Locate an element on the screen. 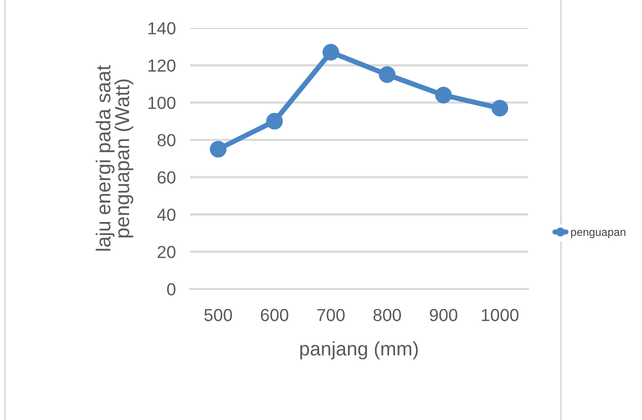 The width and height of the screenshot is (642, 420). x-tick-label: 900 is located at coordinates (444, 315).